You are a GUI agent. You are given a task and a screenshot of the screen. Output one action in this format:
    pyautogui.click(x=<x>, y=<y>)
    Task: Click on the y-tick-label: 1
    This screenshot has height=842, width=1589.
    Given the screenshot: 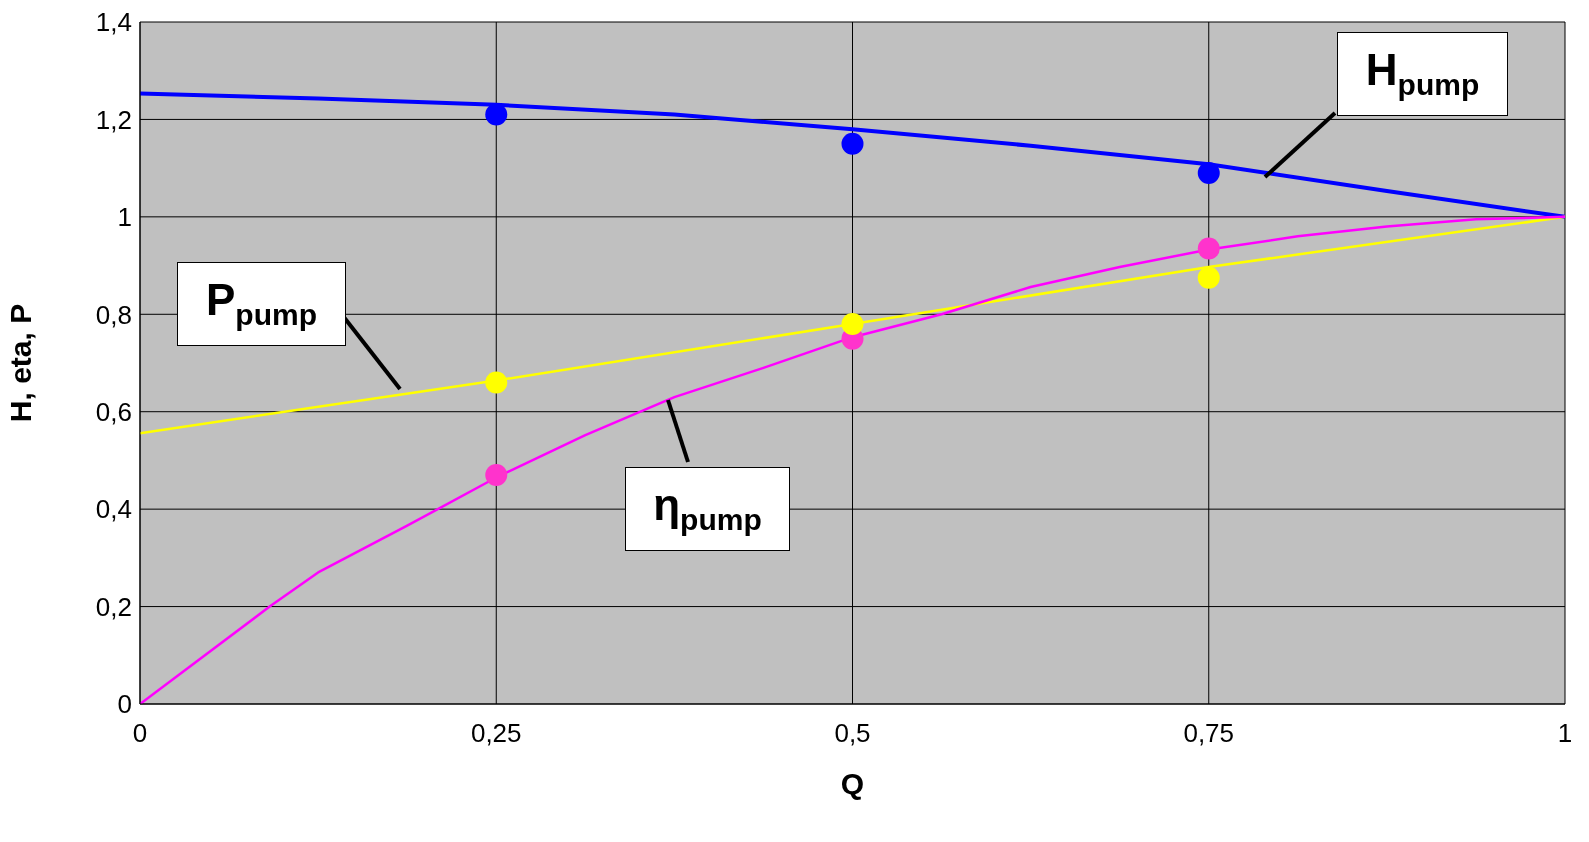 What is the action you would take?
    pyautogui.click(x=124, y=217)
    